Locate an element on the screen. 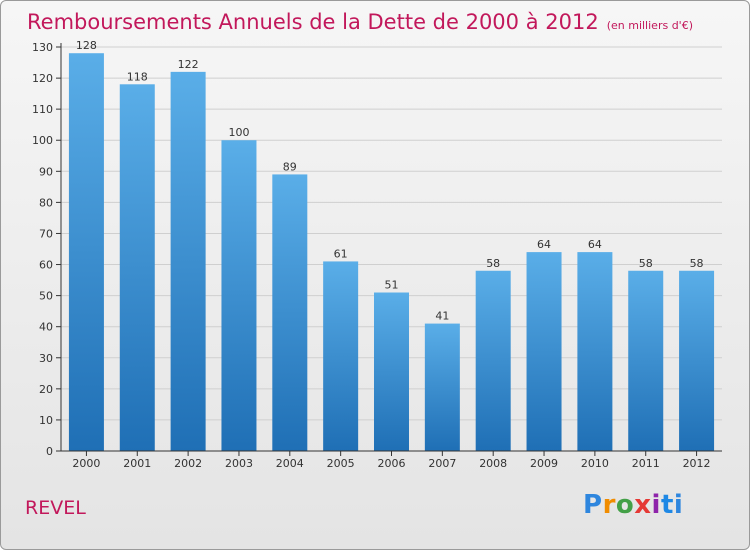 Image resolution: width=750 pixels, height=550 pixels. y-tick-label: 90 is located at coordinates (46, 171).